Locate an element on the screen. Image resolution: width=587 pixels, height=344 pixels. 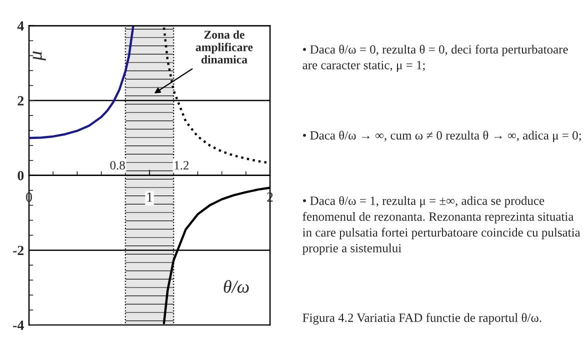
y-axis-title: μ is located at coordinates (39, 56).